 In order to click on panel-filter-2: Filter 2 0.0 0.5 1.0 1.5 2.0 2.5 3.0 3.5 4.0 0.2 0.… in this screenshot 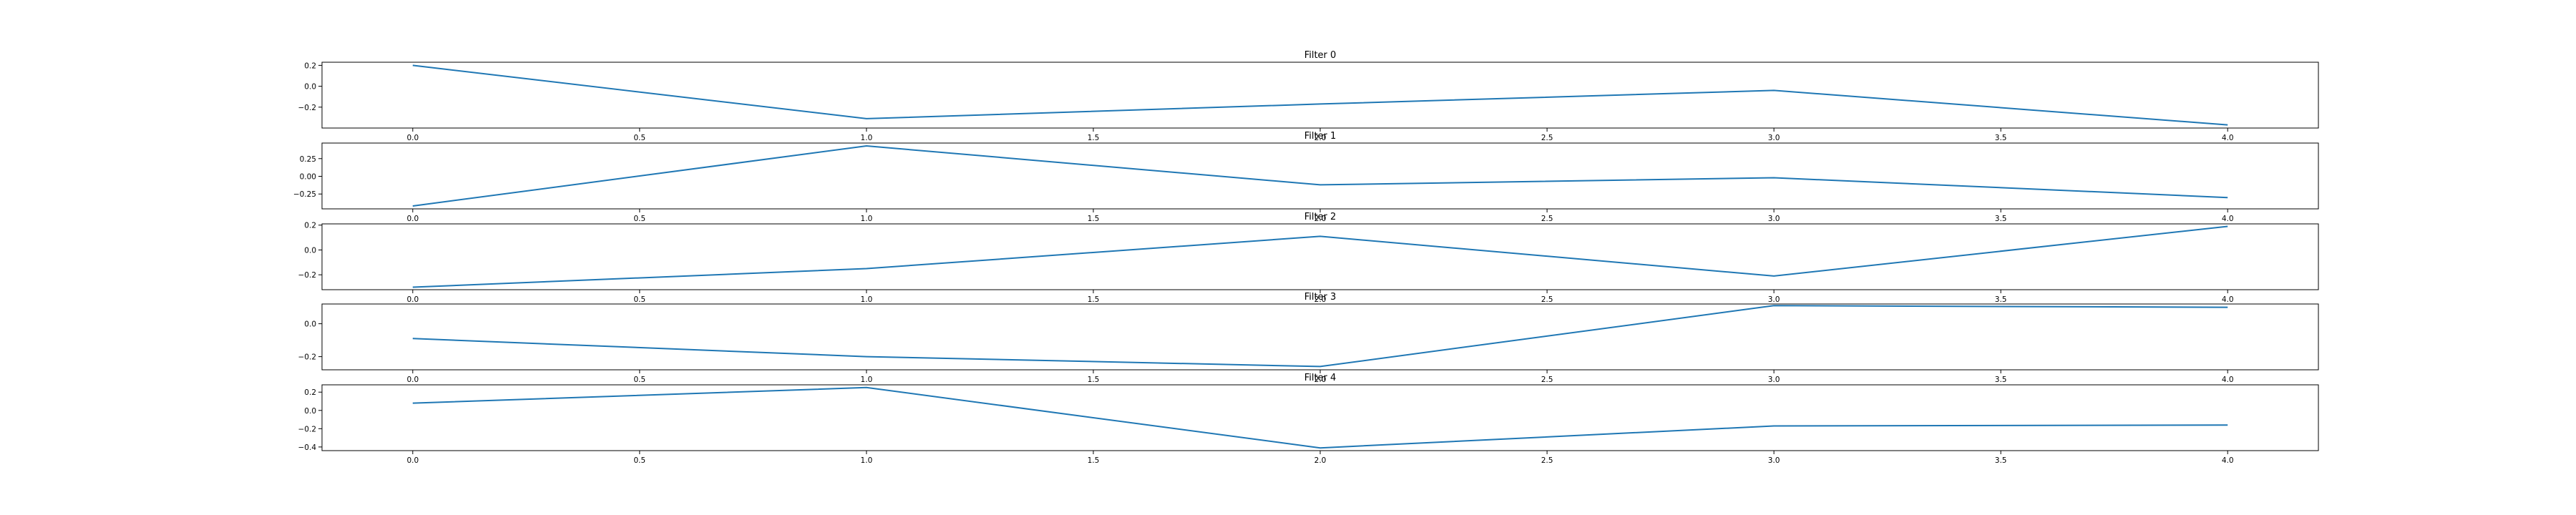, I will do `click(1308, 258)`.